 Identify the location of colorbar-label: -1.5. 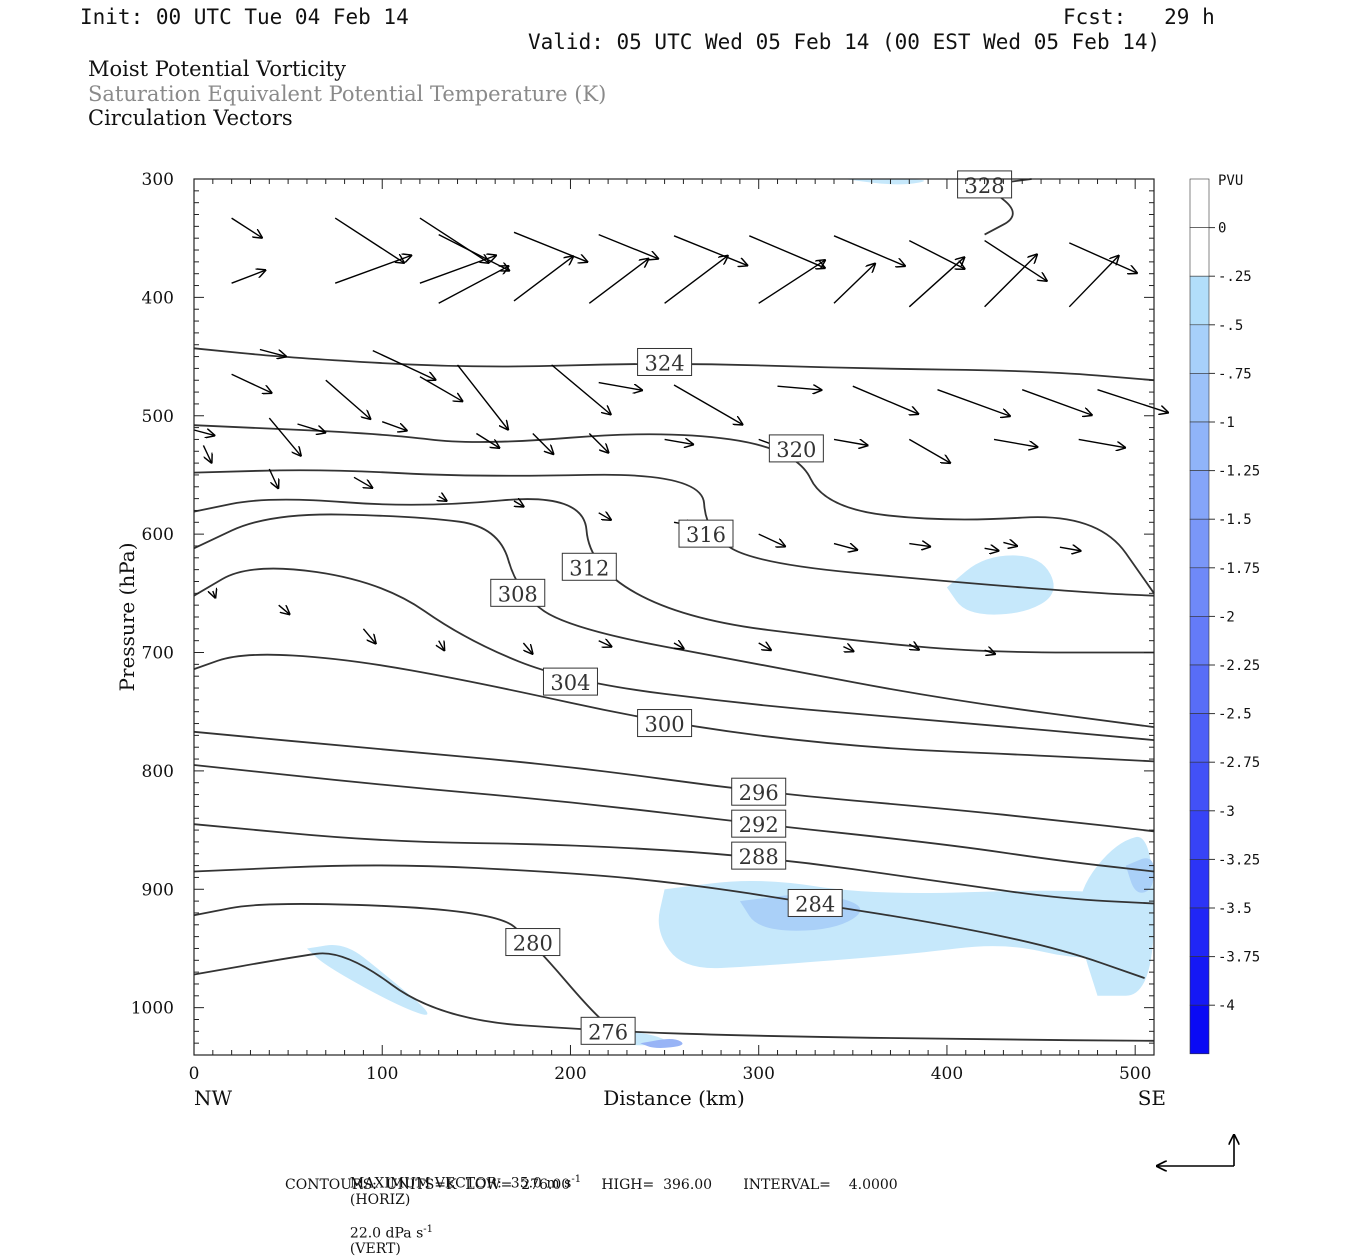
(1235, 520).